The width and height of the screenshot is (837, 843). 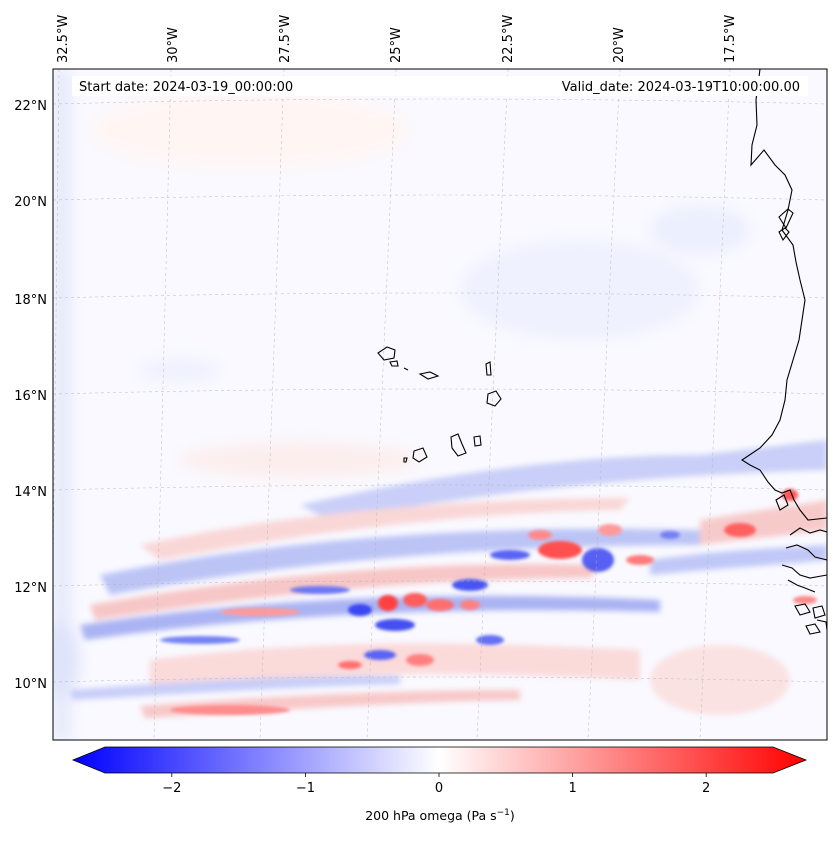 I want to click on lon-label: 22.5°W, so click(x=508, y=39).